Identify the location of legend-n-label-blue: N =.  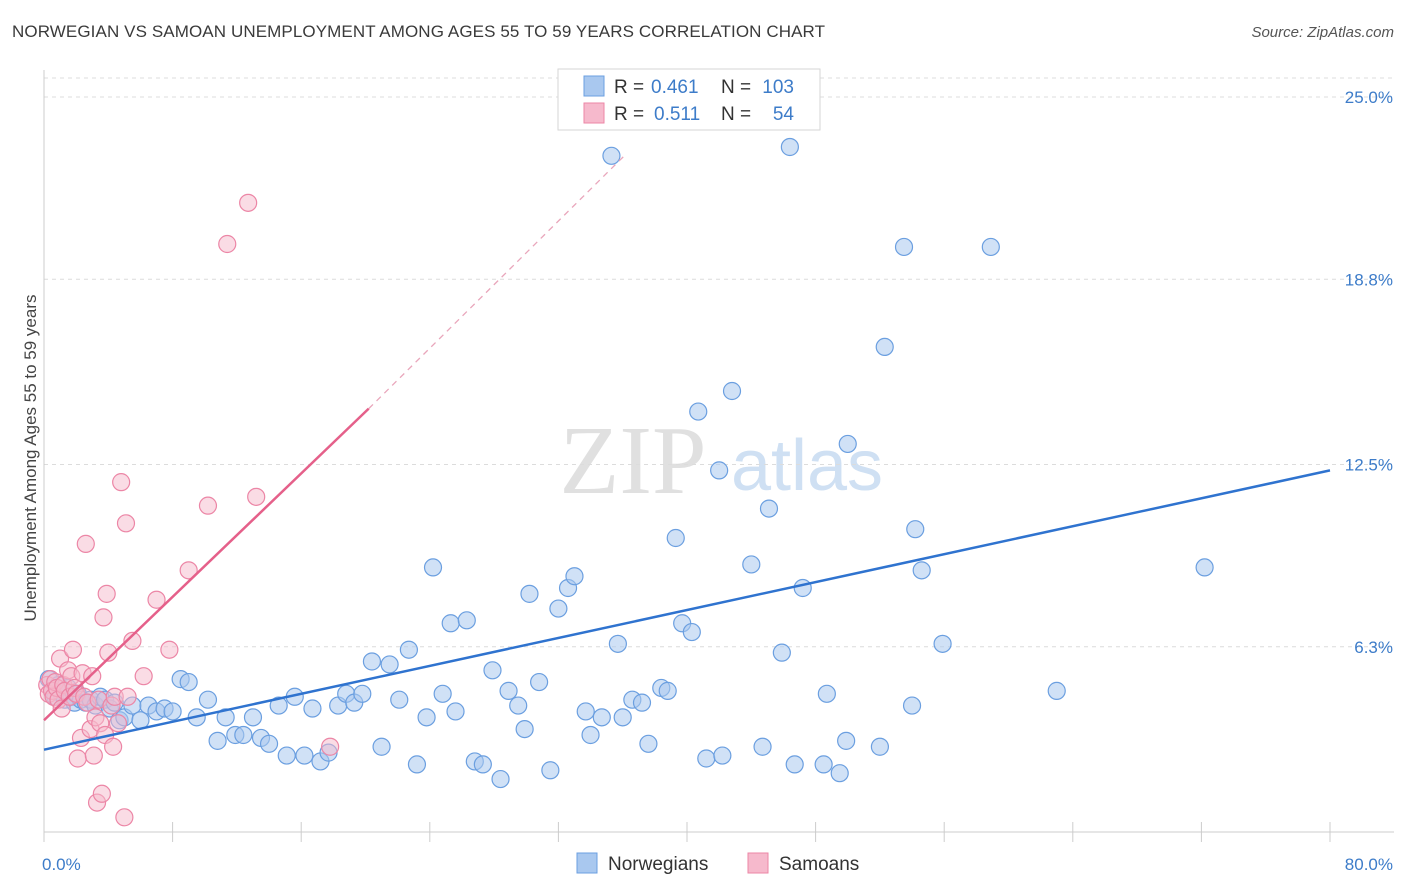
(736, 87).